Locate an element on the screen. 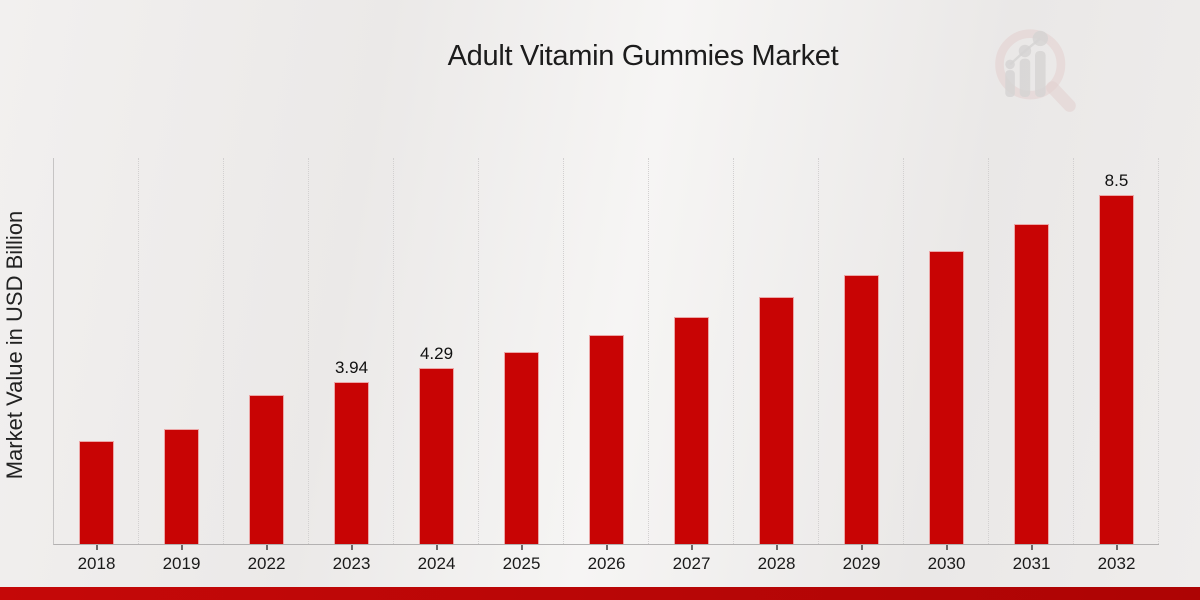 This screenshot has width=1200, height=600. bar-2030 is located at coordinates (946, 397).